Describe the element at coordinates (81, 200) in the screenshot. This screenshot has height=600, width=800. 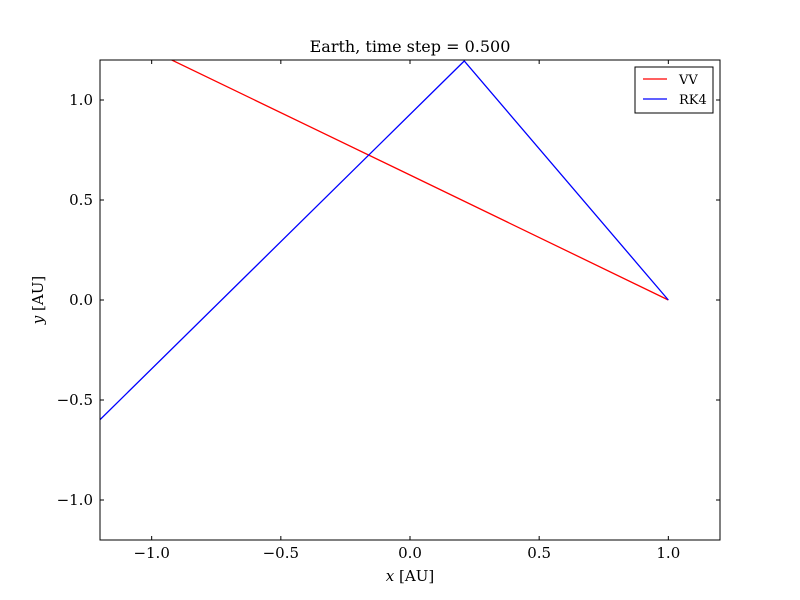
I see `y-tick-label: 0.5` at that location.